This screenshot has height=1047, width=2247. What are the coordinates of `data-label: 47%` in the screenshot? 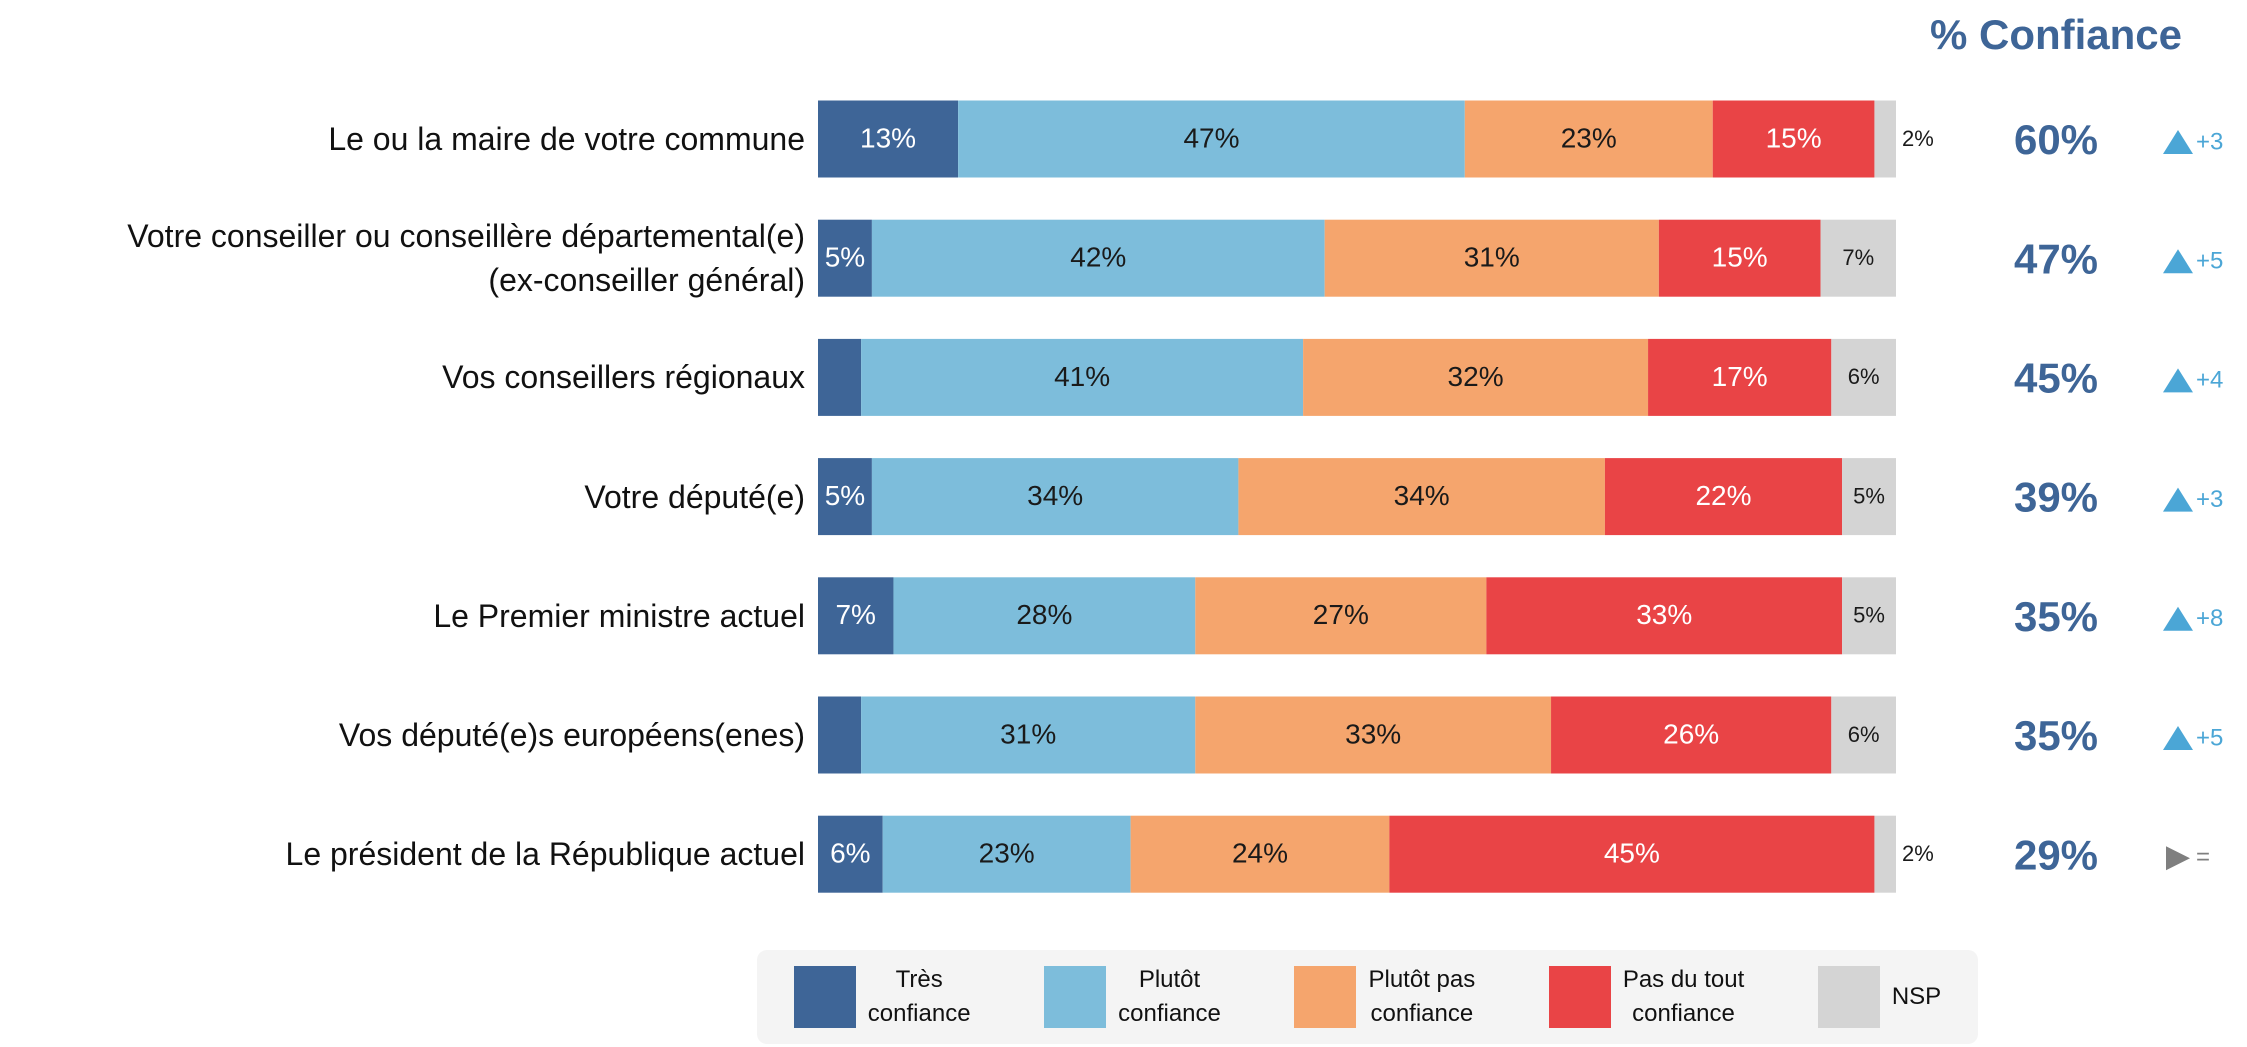 It's located at (1211, 137).